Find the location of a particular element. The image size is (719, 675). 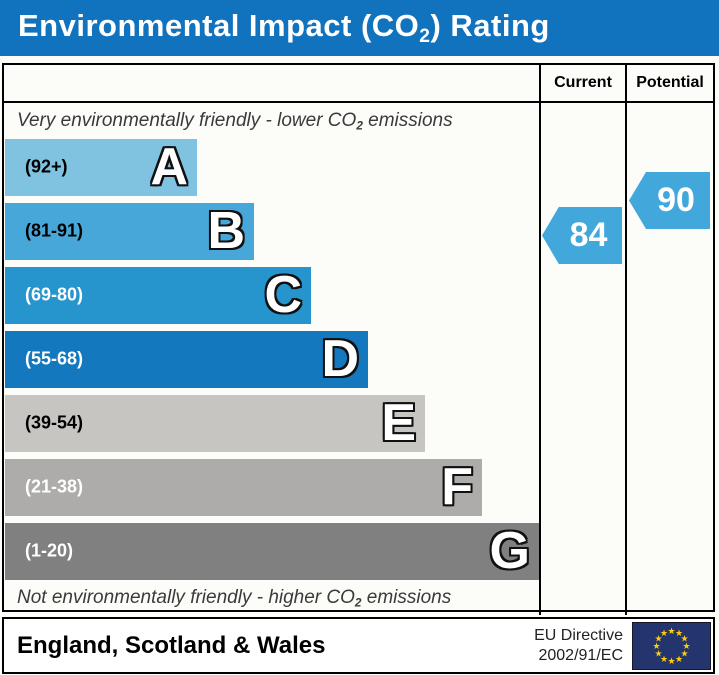

top-note-subscript: 2 is located at coordinates (359, 126).